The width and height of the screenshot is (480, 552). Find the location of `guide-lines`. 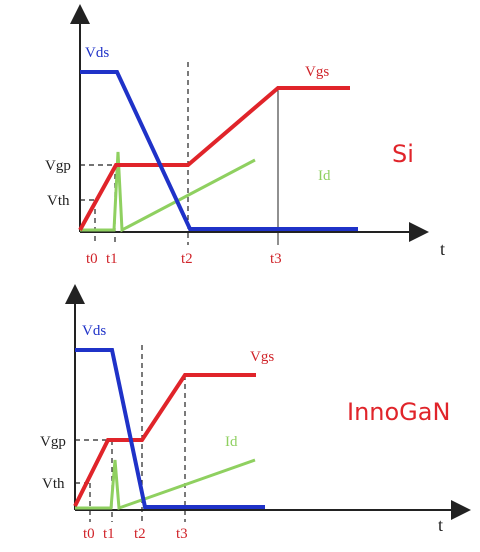

guide-lines is located at coordinates (134, 153).